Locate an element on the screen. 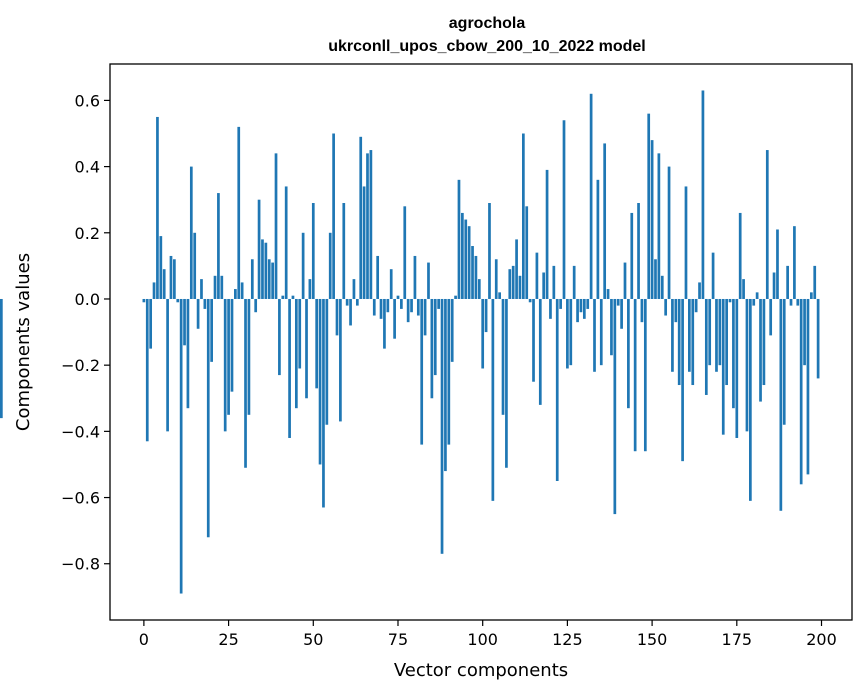  y-tick-label: 0.2 is located at coordinates (87, 233).